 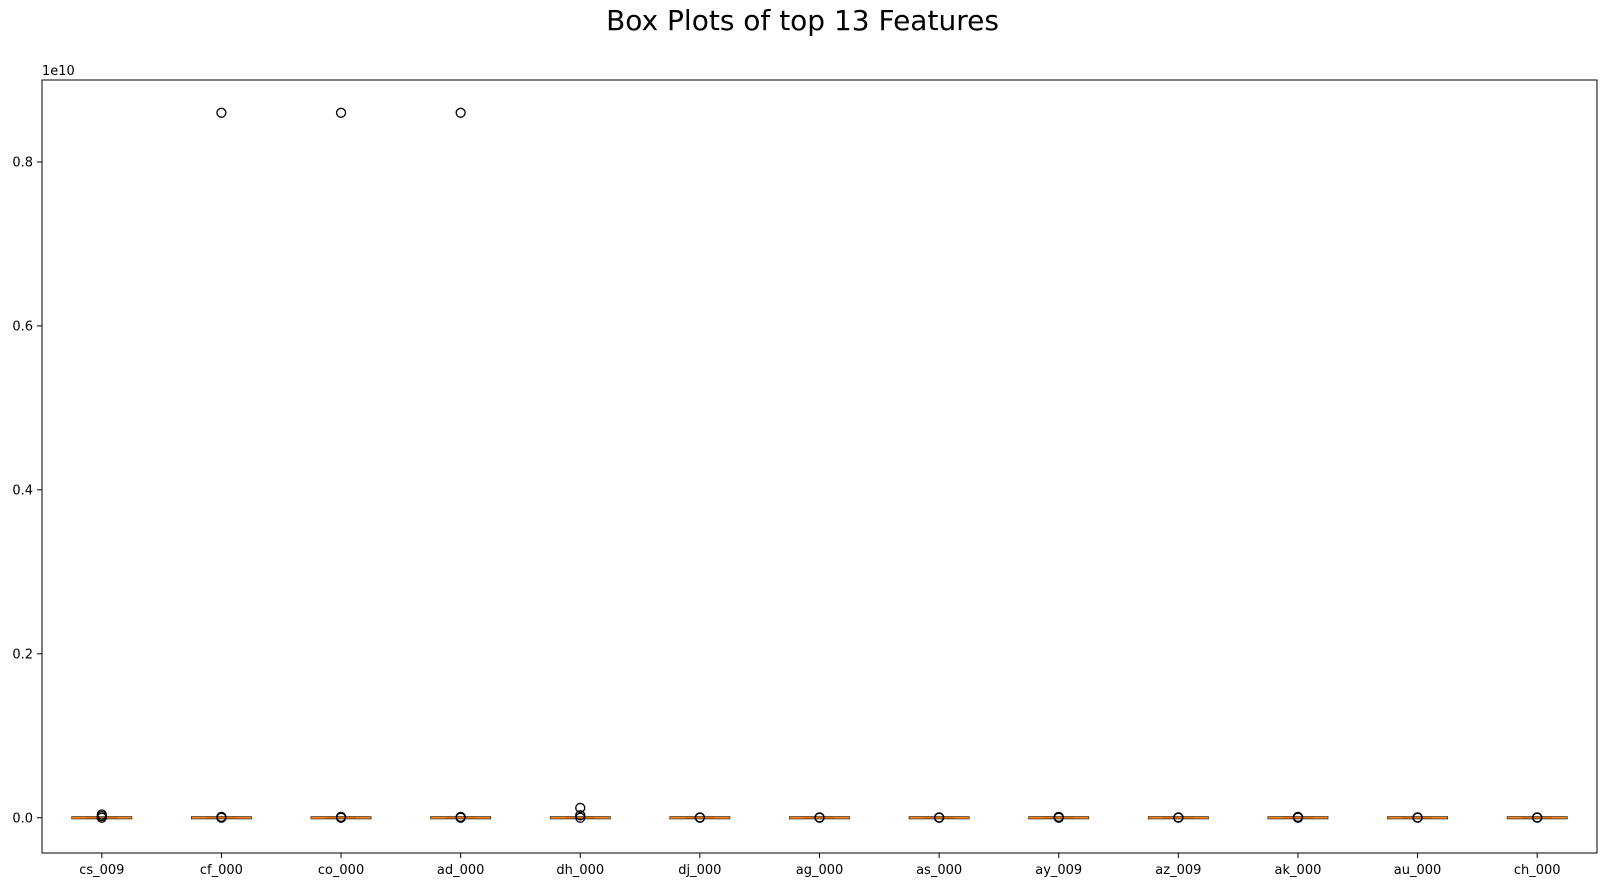 I want to click on x-tick-label: ad_000, so click(x=461, y=870).